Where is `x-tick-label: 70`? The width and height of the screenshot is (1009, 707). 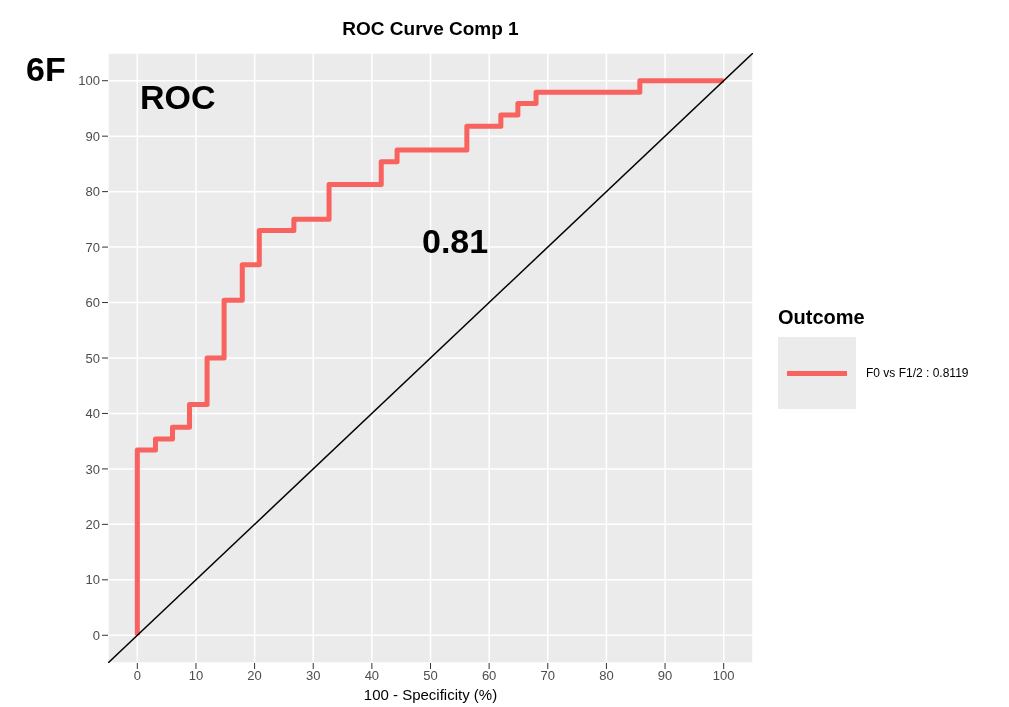
x-tick-label: 70 is located at coordinates (548, 676).